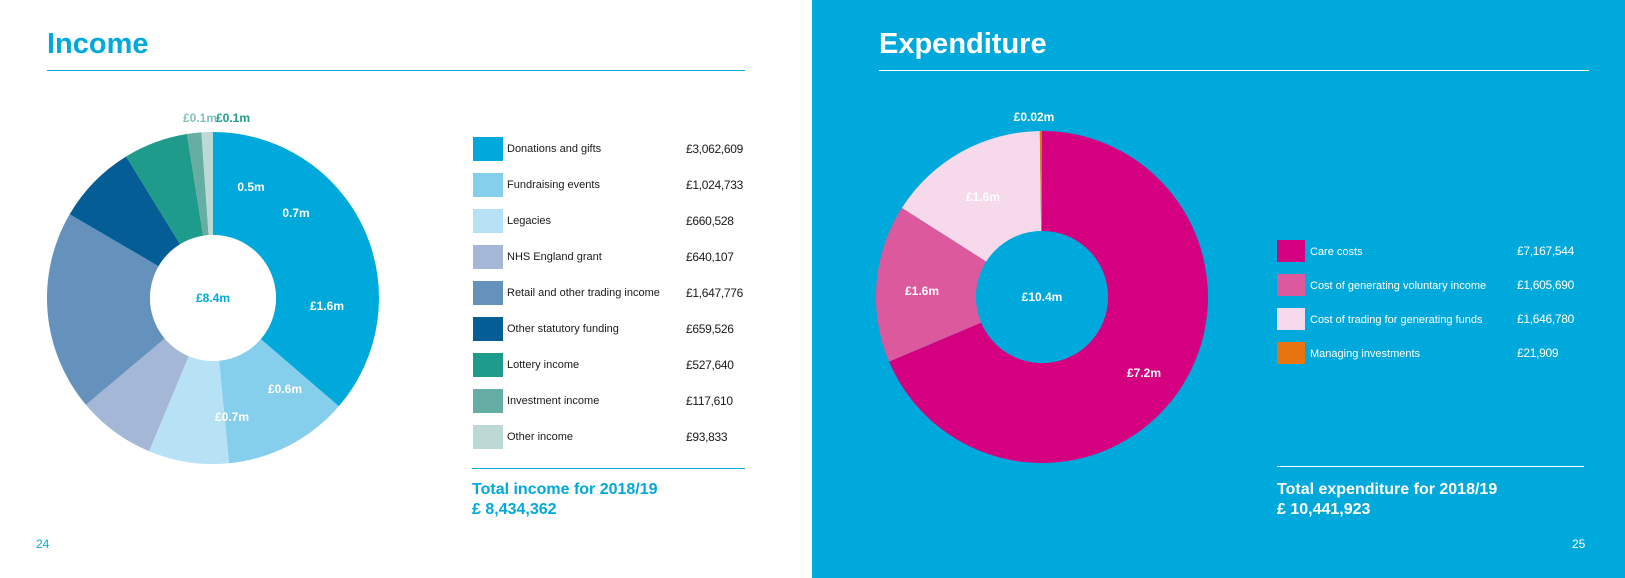 The height and width of the screenshot is (578, 1625). What do you see at coordinates (553, 401) in the screenshot?
I see `legend-label: Investment income` at bounding box center [553, 401].